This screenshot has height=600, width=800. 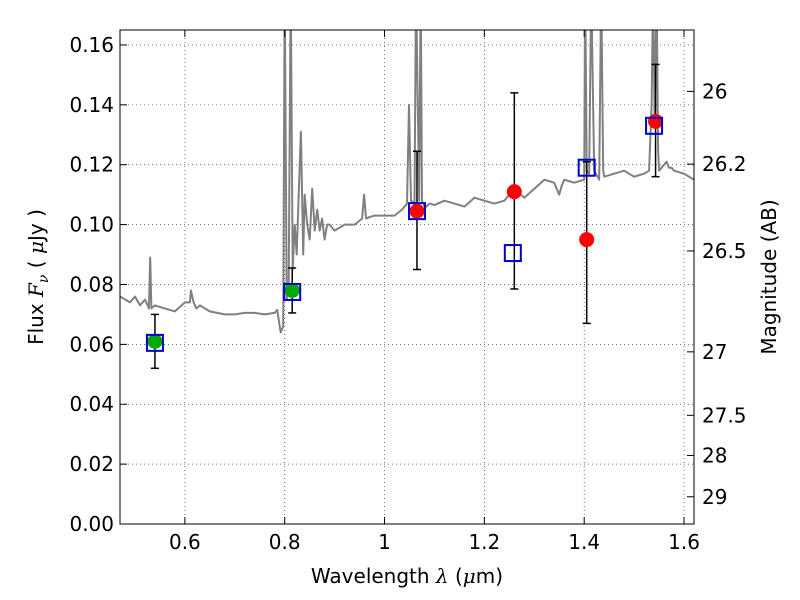 I want to click on right-tick-label: 27.5, so click(x=724, y=415).